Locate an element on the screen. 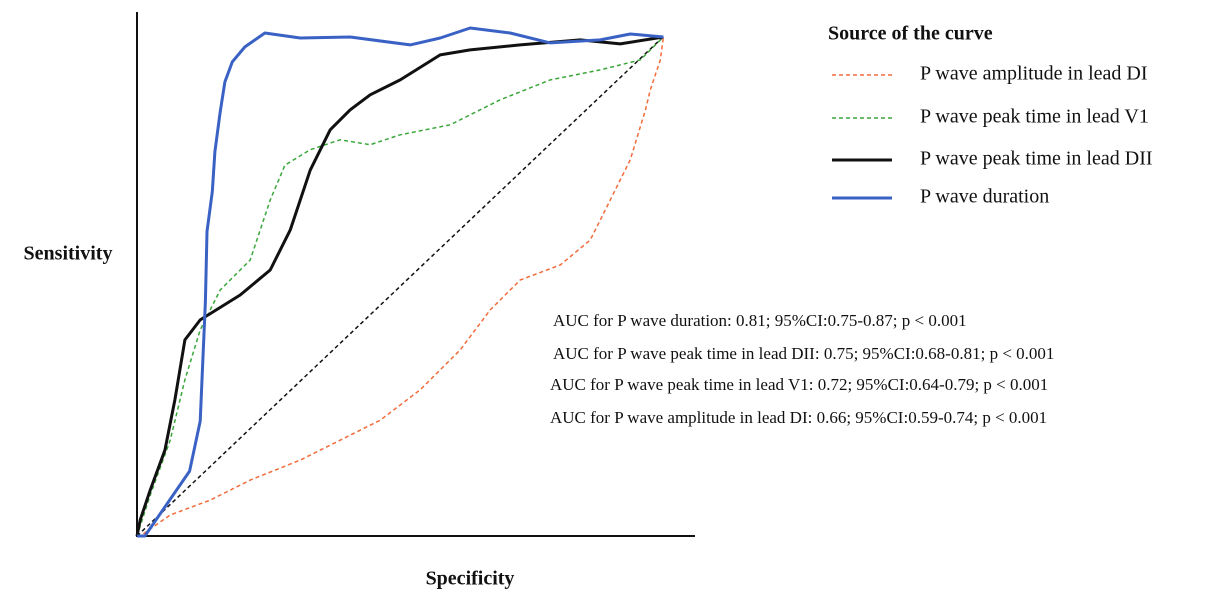 The image size is (1215, 592). legend-label: P wave duration is located at coordinates (984, 197).